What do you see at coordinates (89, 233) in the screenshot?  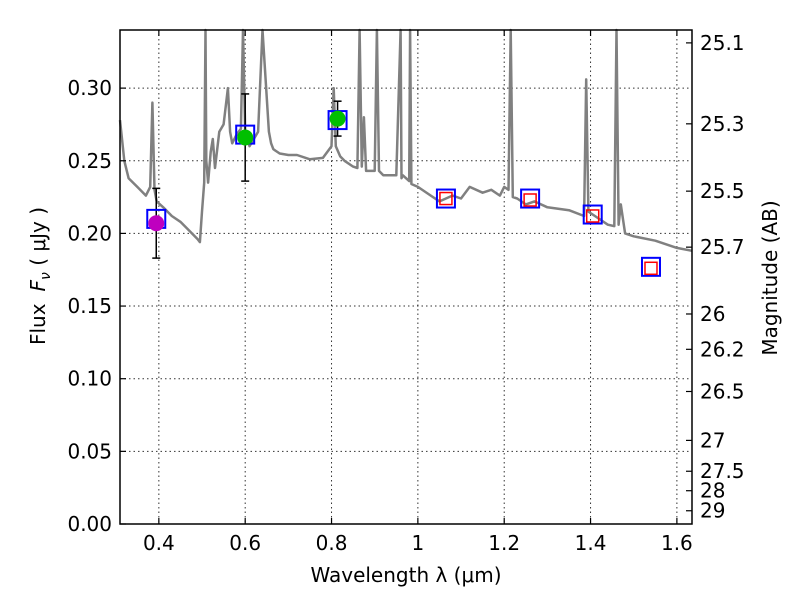 I see `y-tick-label: 0.20` at bounding box center [89, 233].